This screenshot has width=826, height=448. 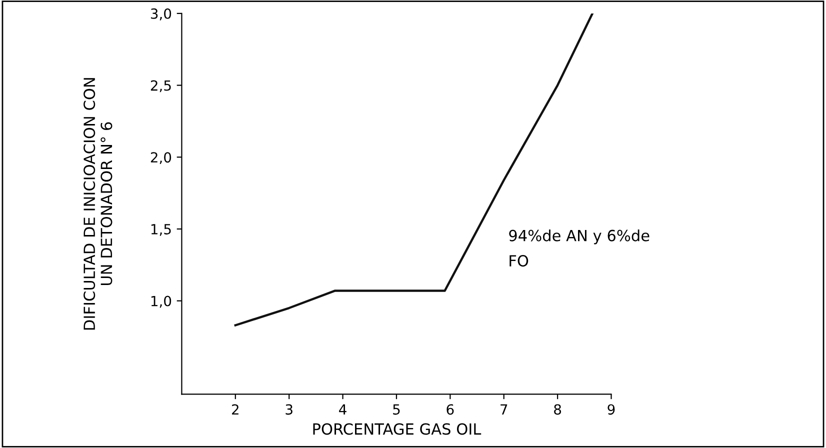 I want to click on x-tick-label: 9, so click(x=611, y=409).